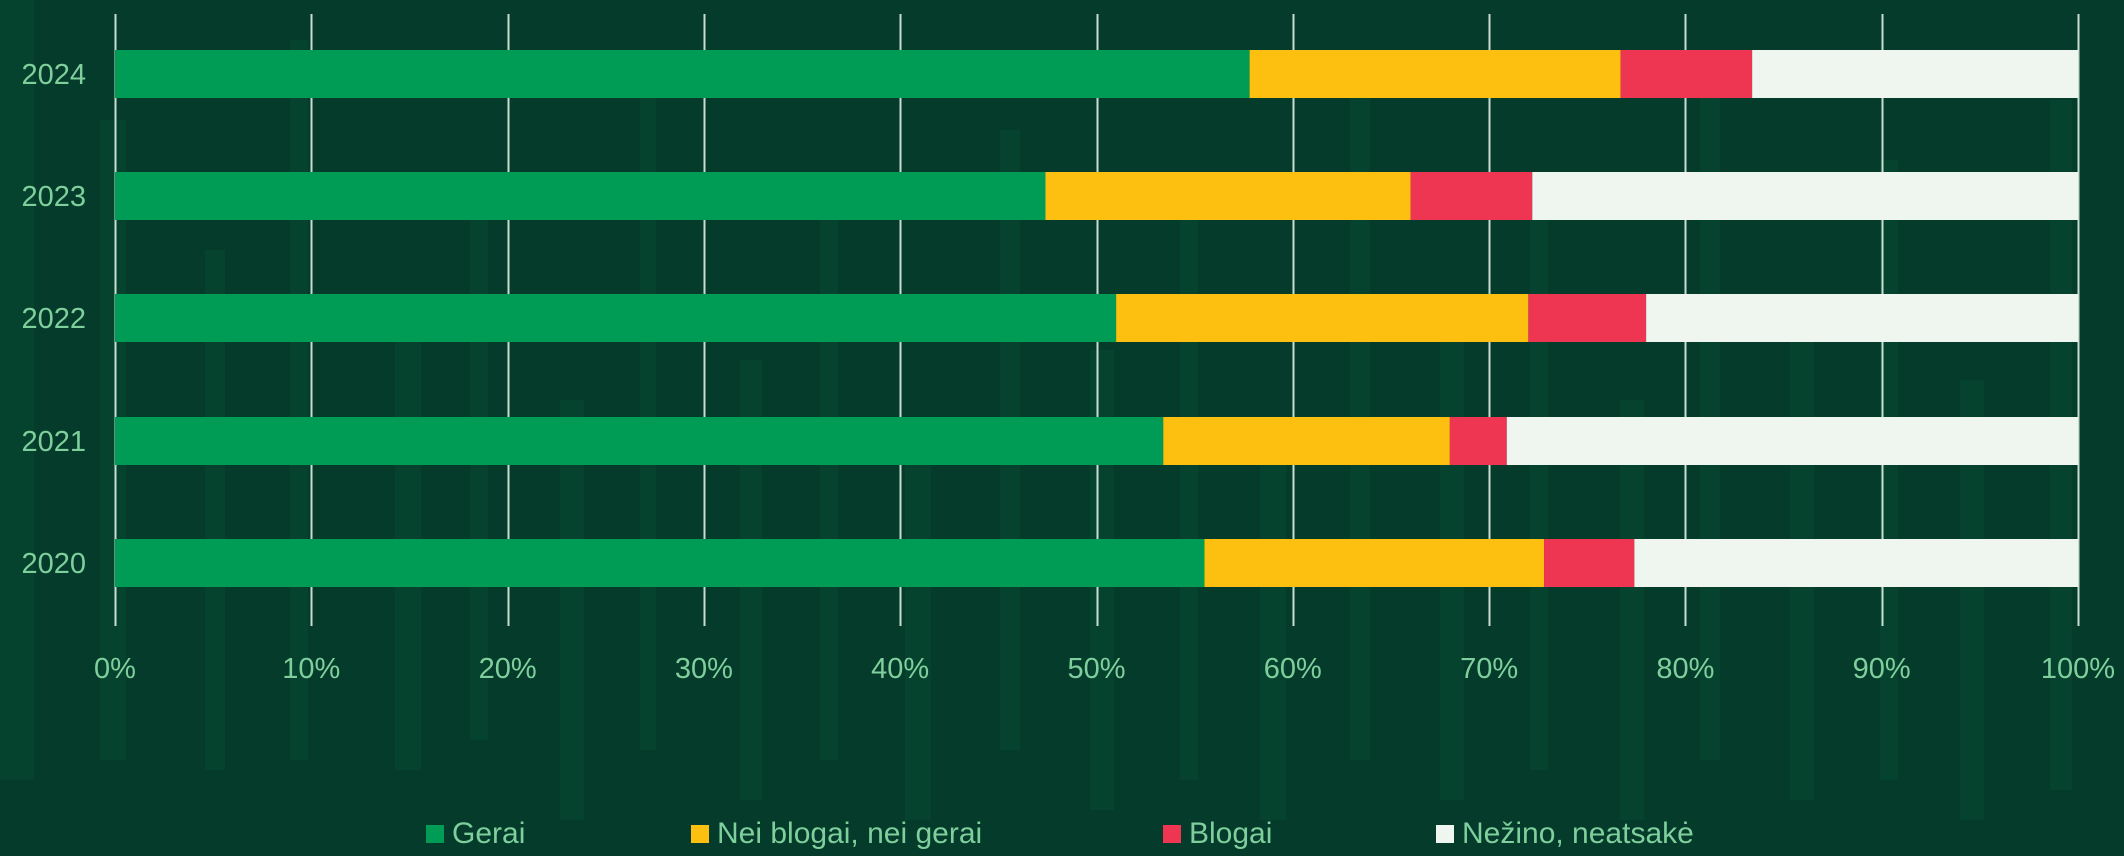 The height and width of the screenshot is (856, 2124). I want to click on legend-swatch-nei-blogai-nei-gerai, so click(700, 834).